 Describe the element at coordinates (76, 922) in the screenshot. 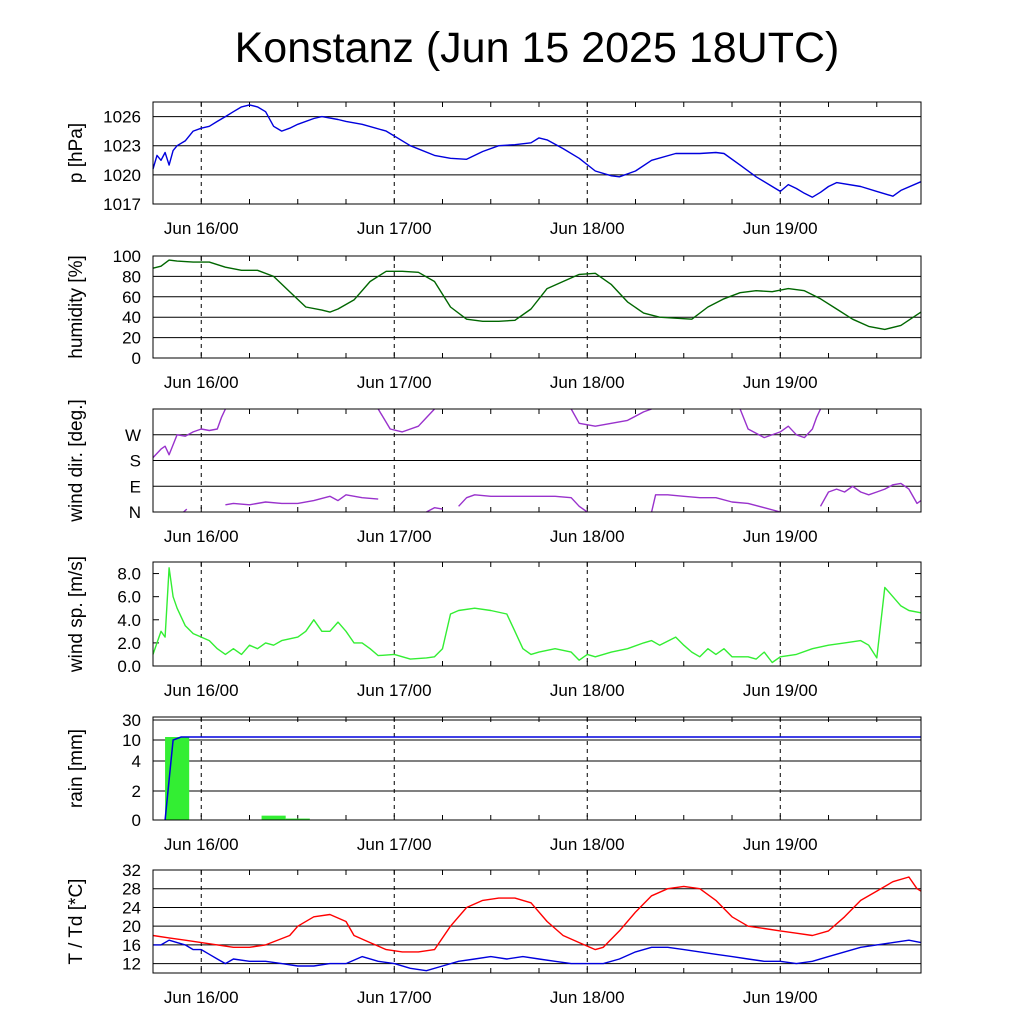

I see `y-axis-label: T / Td [*C]` at that location.